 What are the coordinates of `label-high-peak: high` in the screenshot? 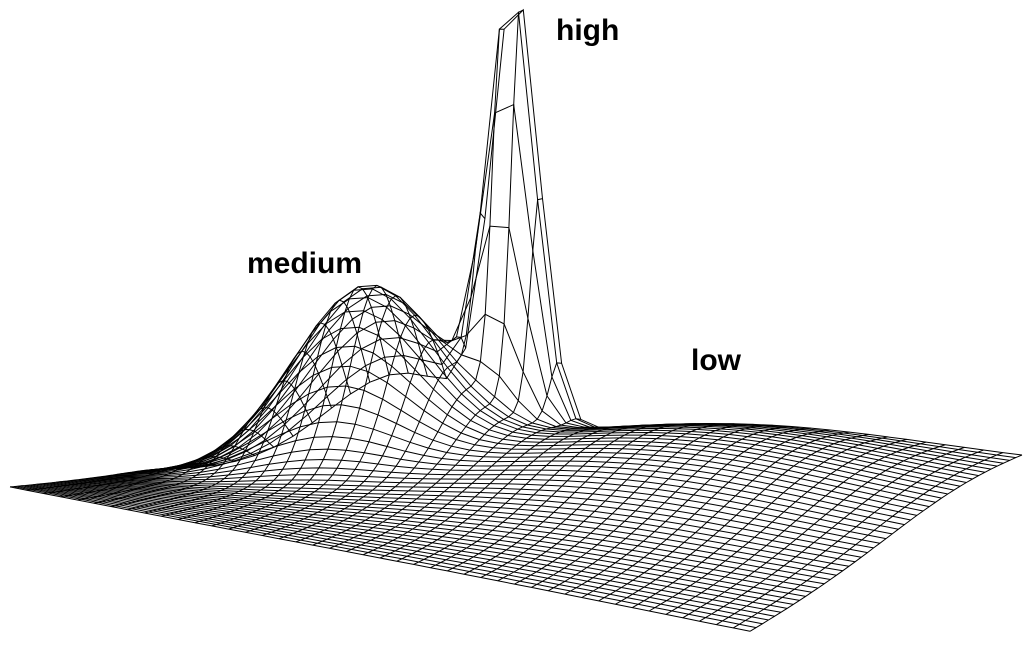 It's located at (588, 30).